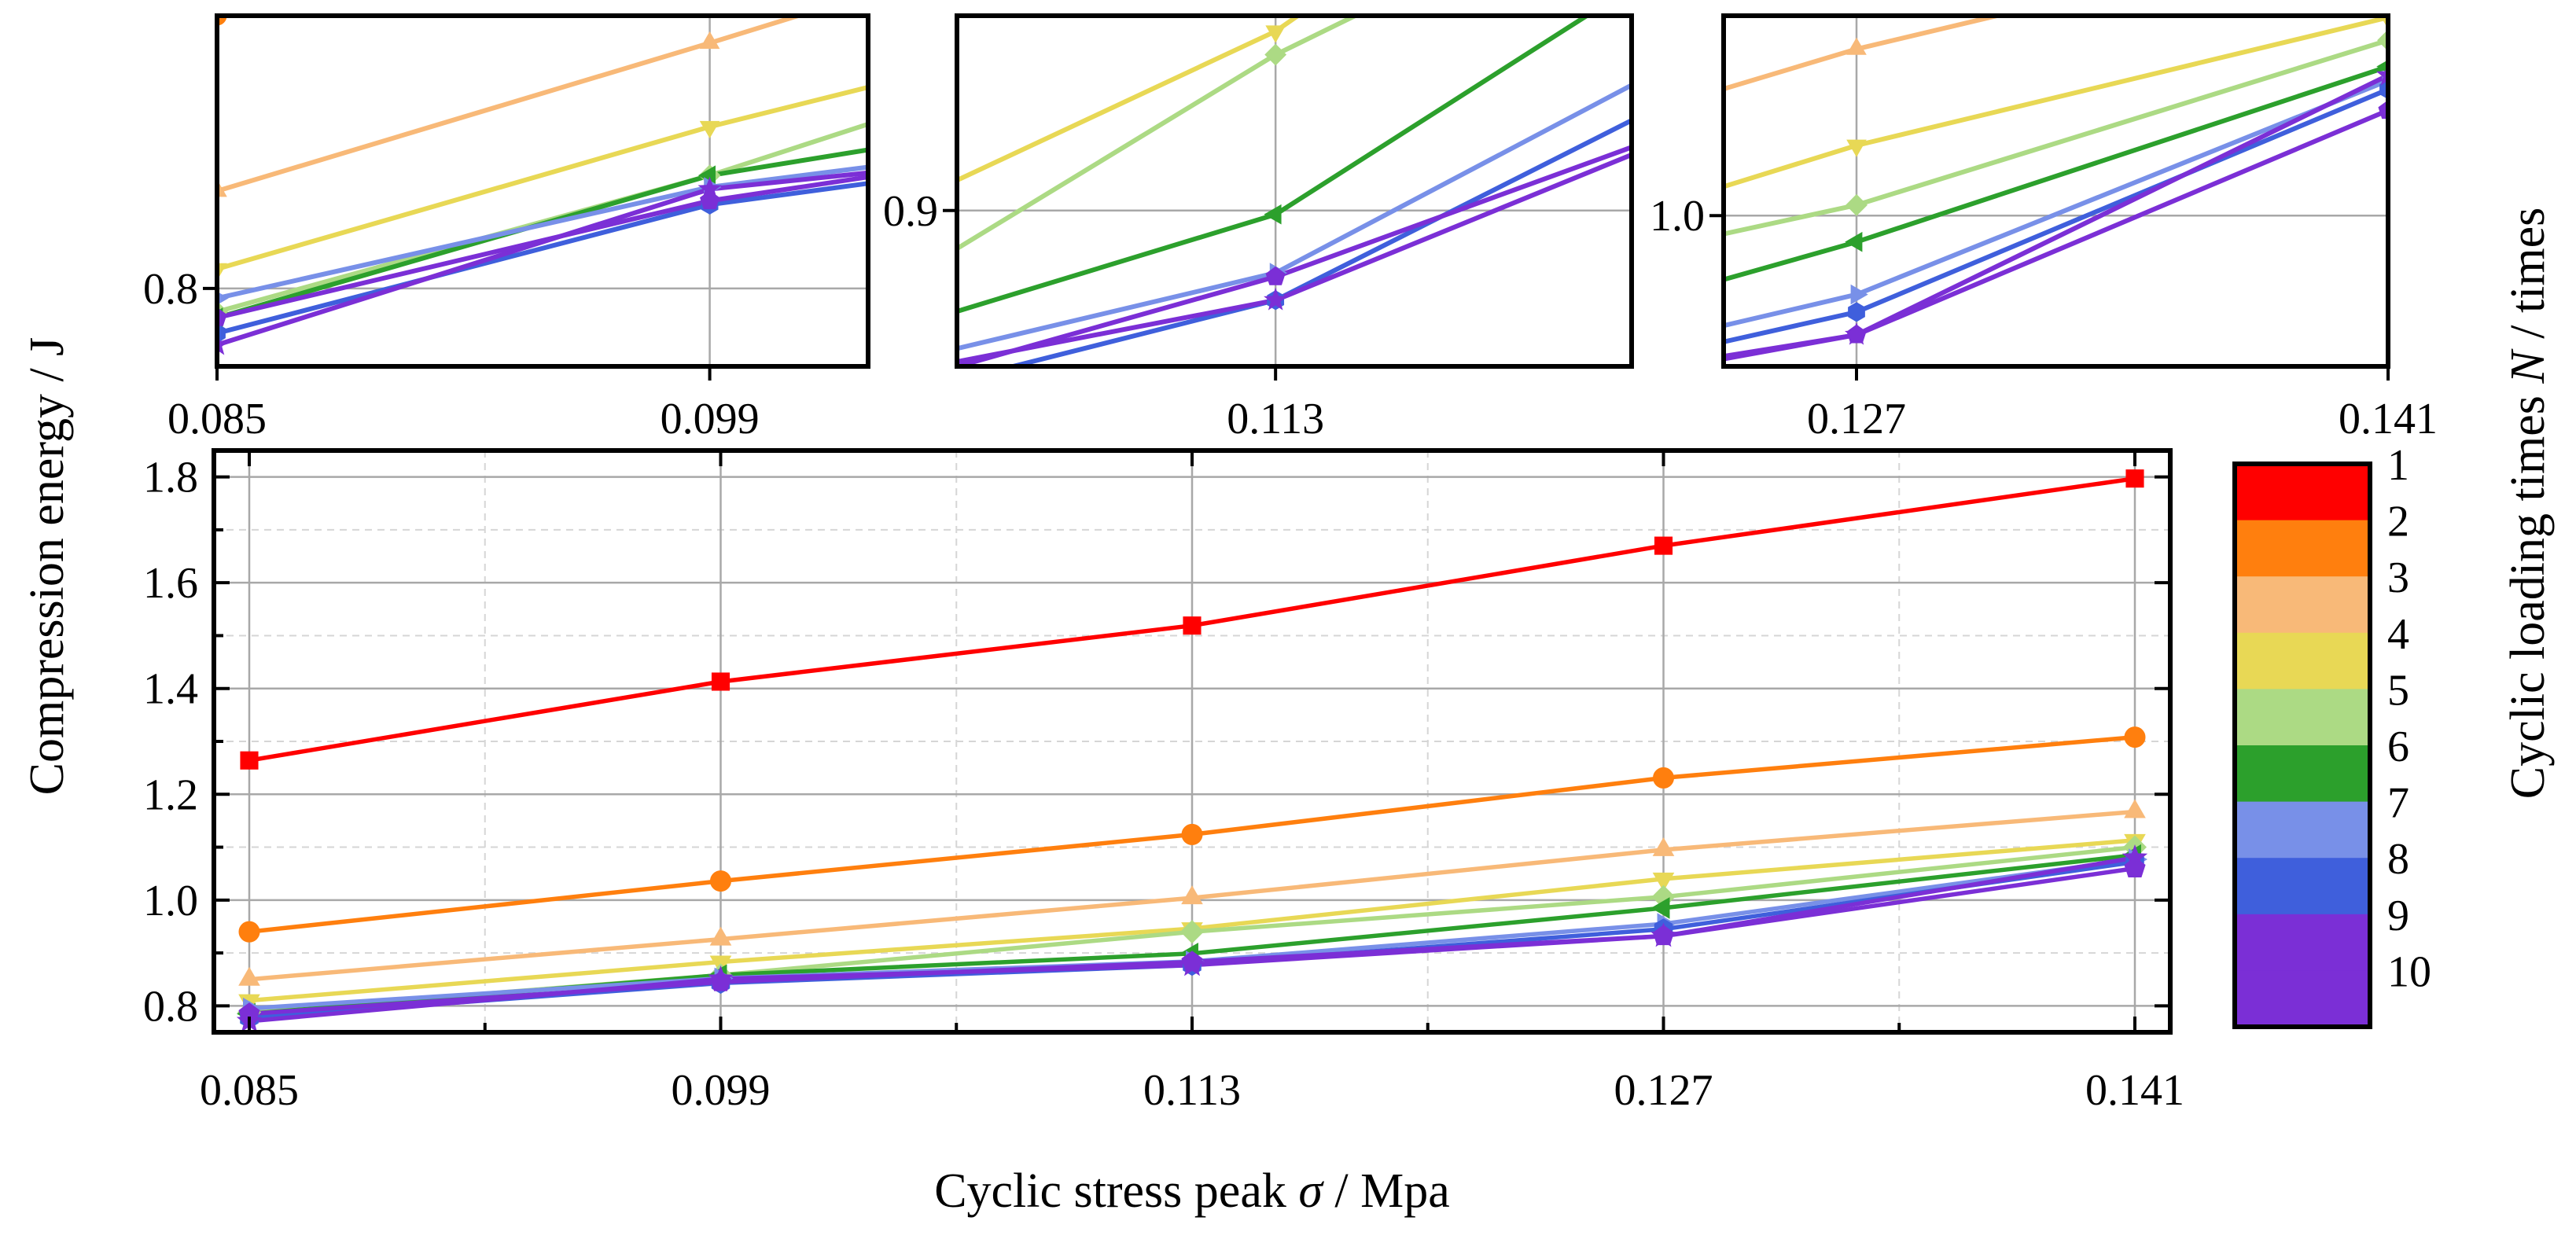 The height and width of the screenshot is (1254, 2576). I want to click on inset-panel-3: 0.127 0.141 1.0, so click(2044, 228).